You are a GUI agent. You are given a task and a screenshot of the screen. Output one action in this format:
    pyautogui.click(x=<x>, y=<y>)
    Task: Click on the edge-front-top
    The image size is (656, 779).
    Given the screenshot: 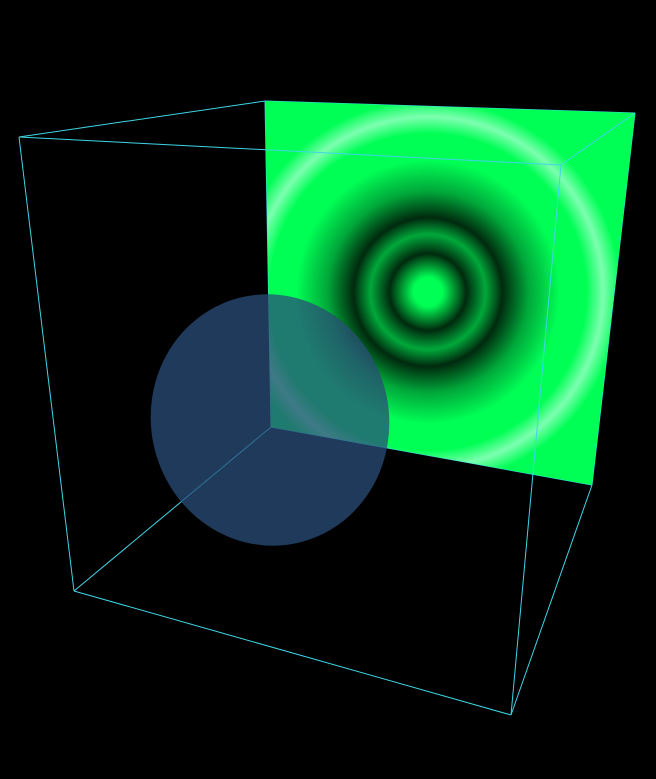 What is the action you would take?
    pyautogui.click(x=290, y=151)
    